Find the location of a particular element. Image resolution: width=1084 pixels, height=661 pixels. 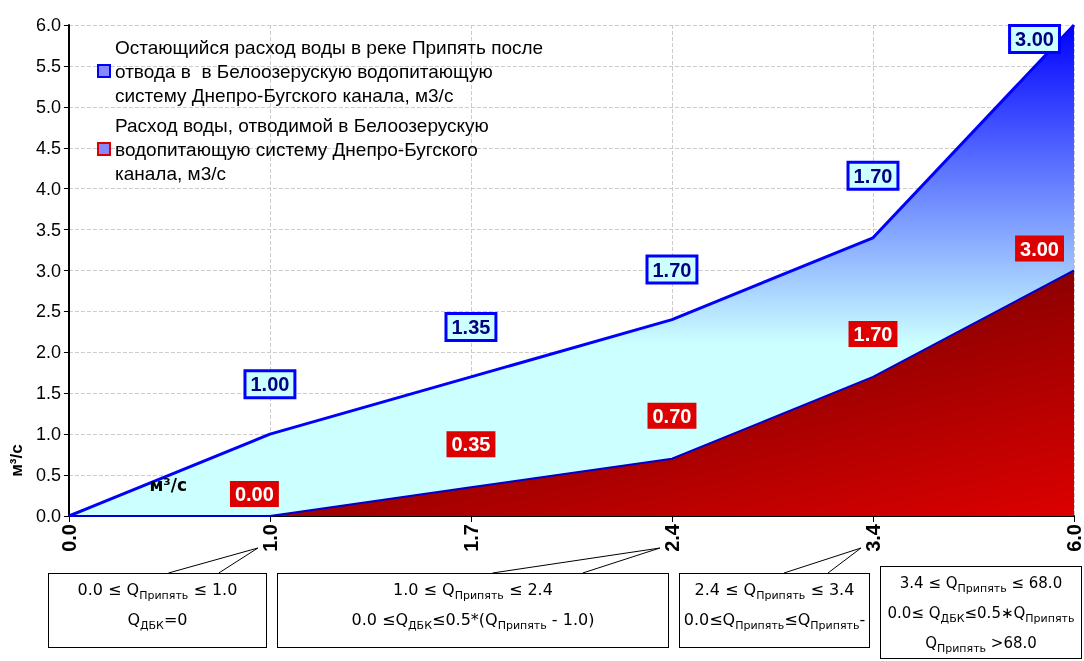

y-tick-label: 5.5 is located at coordinates (48, 65).